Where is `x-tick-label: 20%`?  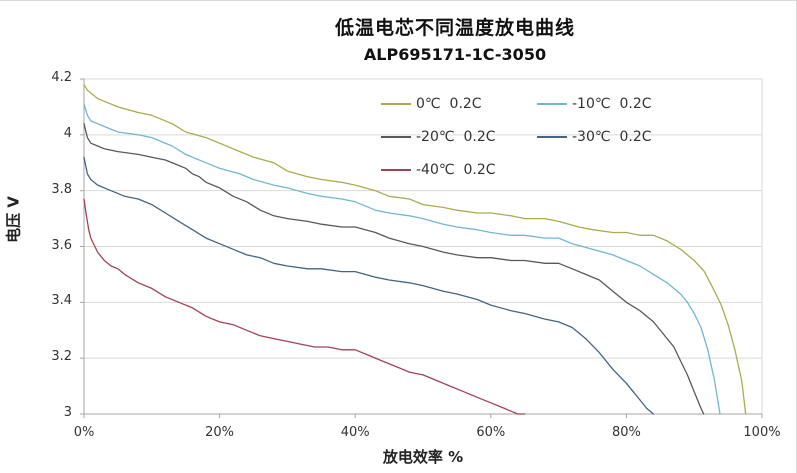
x-tick-label: 20% is located at coordinates (220, 432).